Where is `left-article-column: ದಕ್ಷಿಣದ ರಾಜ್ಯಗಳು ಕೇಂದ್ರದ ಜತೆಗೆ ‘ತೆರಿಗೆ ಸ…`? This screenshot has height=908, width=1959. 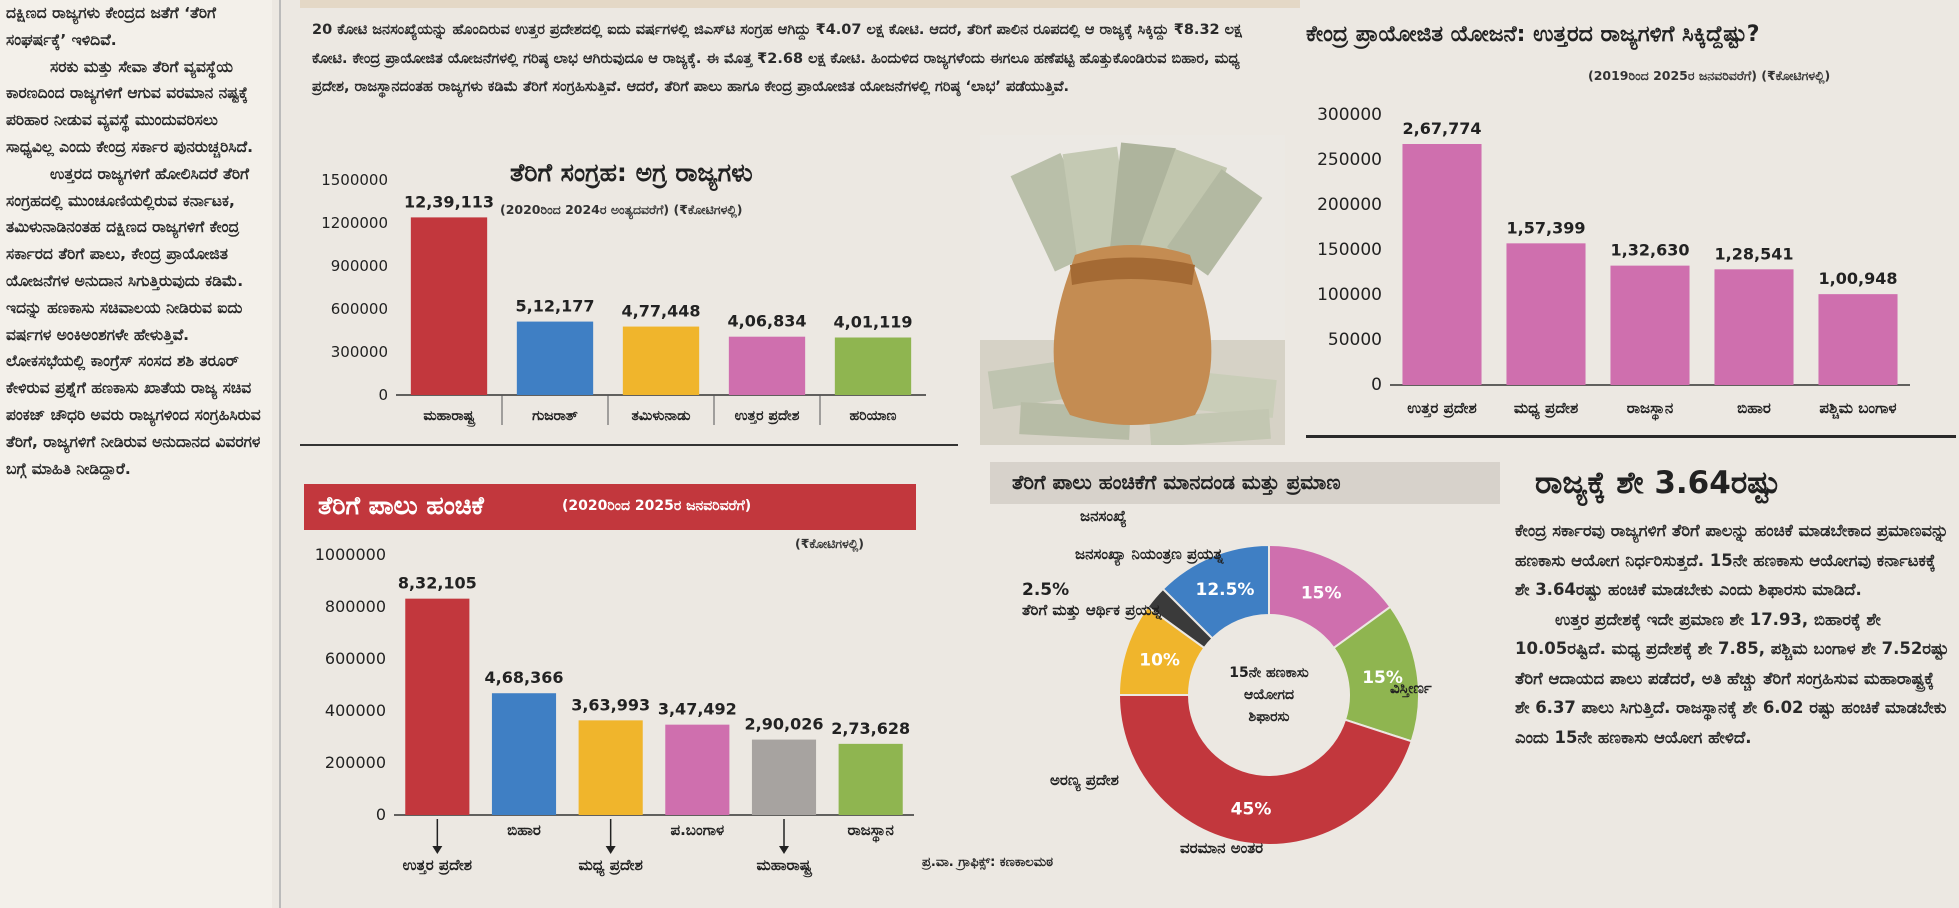 left-article-column: ದಕ್ಷಿಣದ ರಾಜ್ಯಗಳು ಕೇಂದ್ರದ ಜತೆಗೆ ‘ತೆರಿಗೆ ಸ… is located at coordinates (136, 454).